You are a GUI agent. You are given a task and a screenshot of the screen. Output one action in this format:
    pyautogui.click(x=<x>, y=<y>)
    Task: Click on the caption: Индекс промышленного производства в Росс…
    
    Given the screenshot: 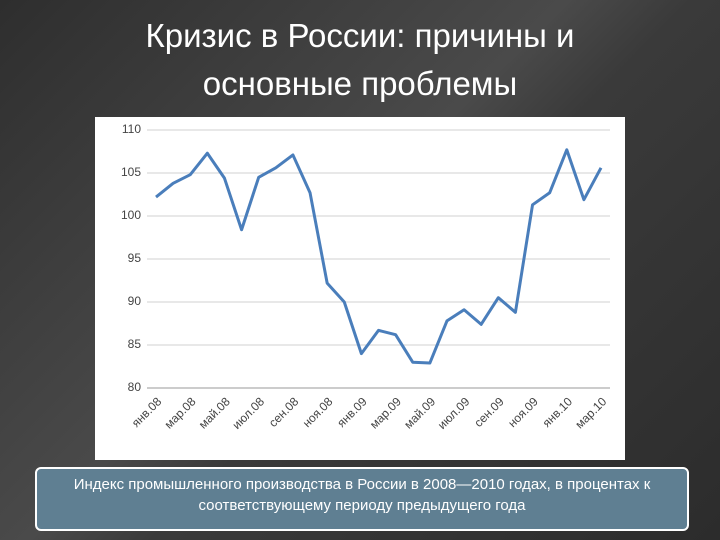 What is the action you would take?
    pyautogui.click(x=362, y=499)
    